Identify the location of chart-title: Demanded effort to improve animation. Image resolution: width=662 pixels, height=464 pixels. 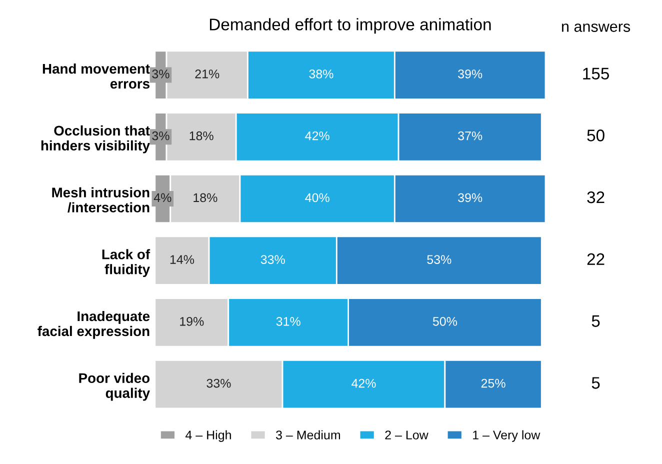
(350, 26).